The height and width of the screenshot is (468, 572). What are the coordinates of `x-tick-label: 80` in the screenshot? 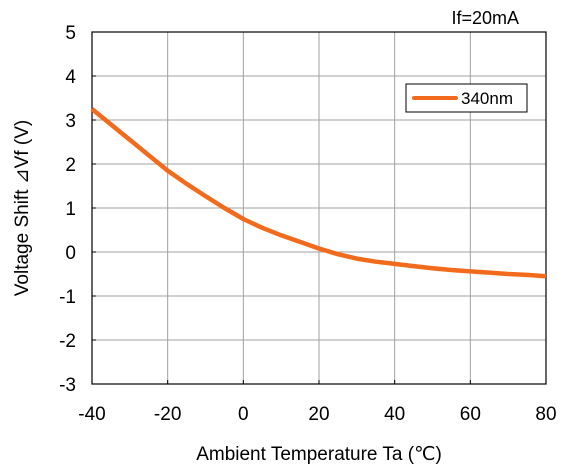 It's located at (545, 414).